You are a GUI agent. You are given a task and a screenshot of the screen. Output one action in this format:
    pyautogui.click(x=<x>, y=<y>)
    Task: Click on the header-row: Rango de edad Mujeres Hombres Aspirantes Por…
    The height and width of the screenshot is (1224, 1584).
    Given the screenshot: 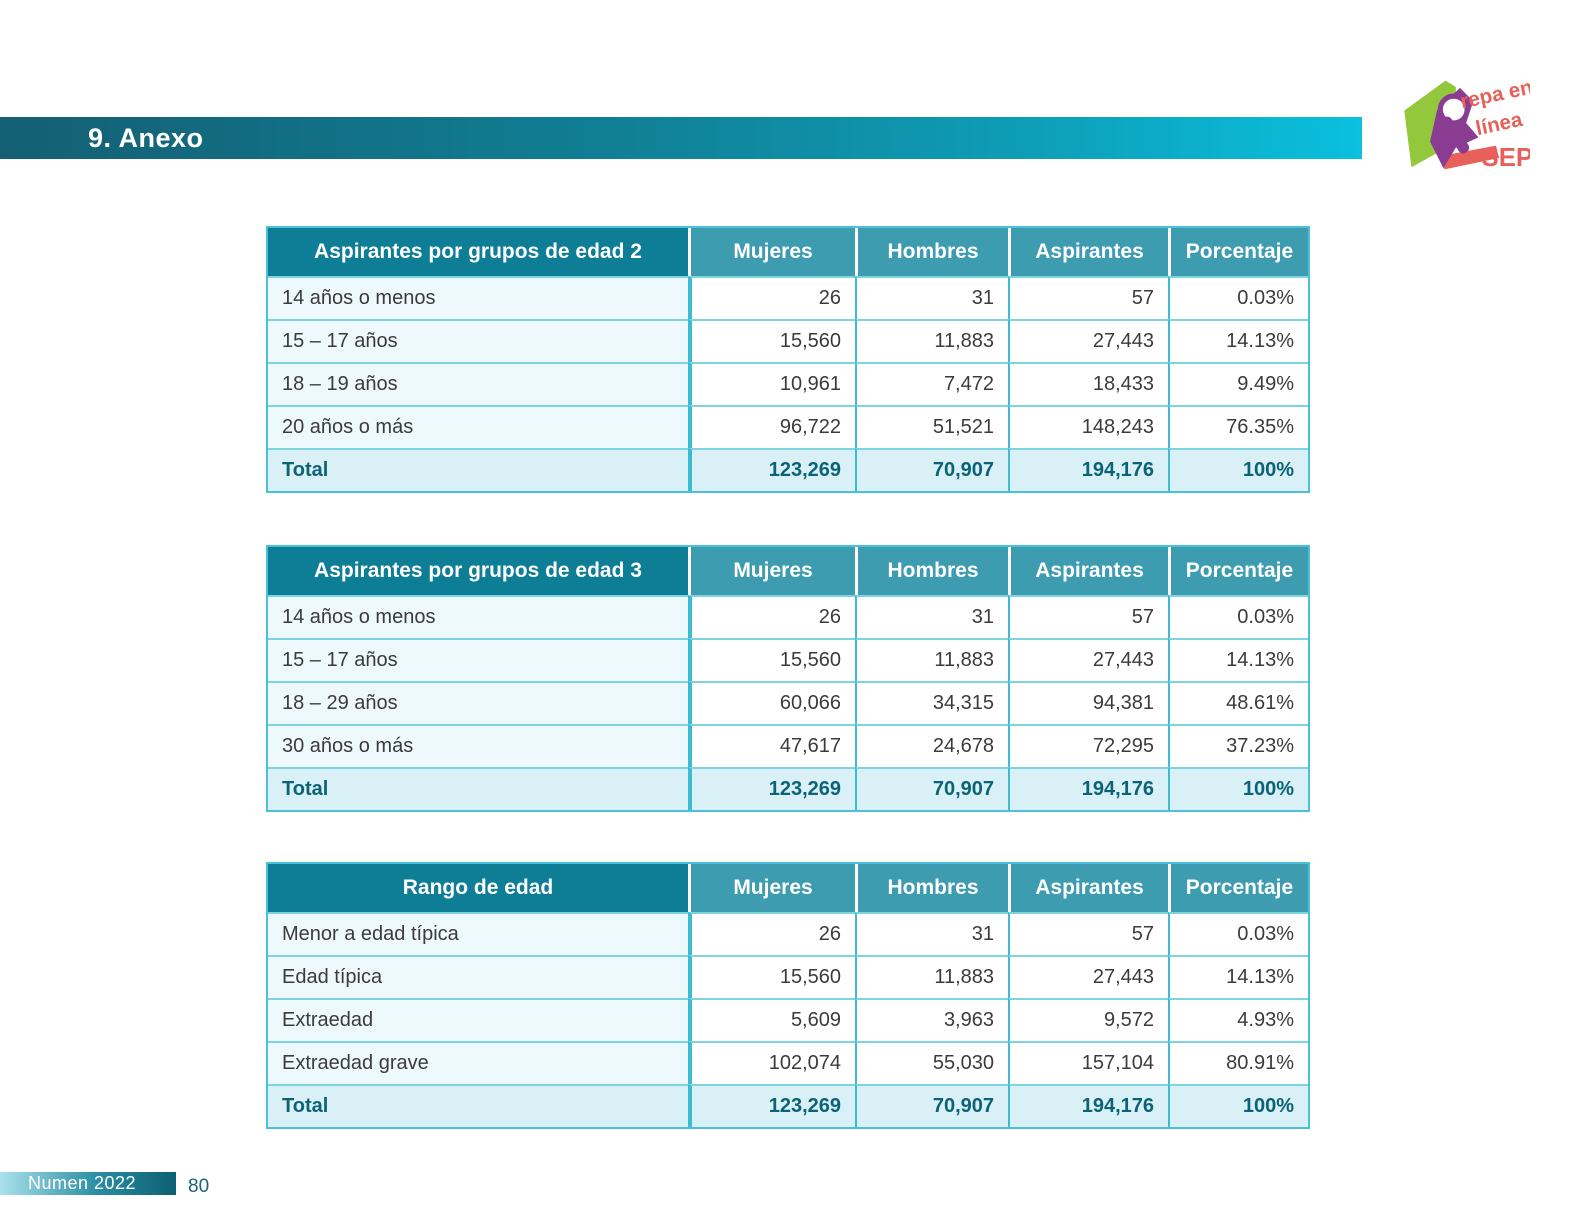 What is the action you would take?
    pyautogui.click(x=788, y=888)
    